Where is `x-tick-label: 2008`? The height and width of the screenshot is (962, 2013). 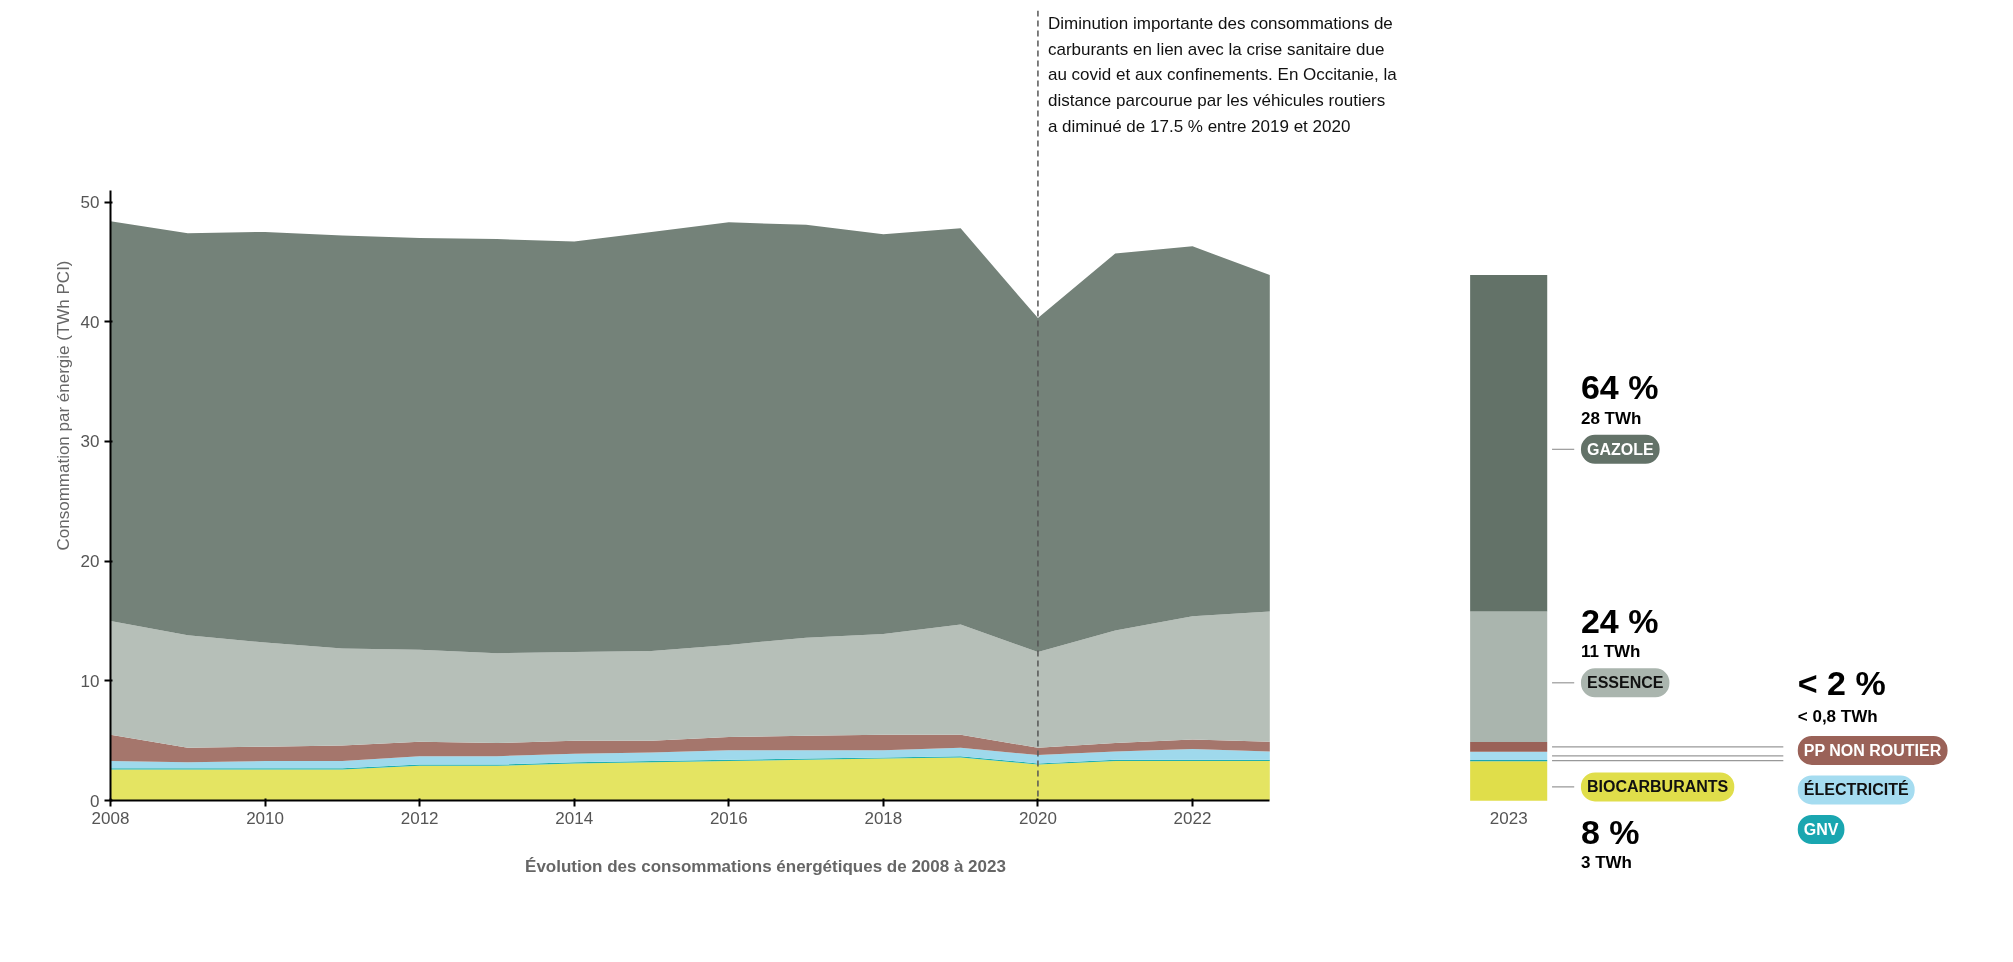 x-tick-label: 2008 is located at coordinates (110, 818).